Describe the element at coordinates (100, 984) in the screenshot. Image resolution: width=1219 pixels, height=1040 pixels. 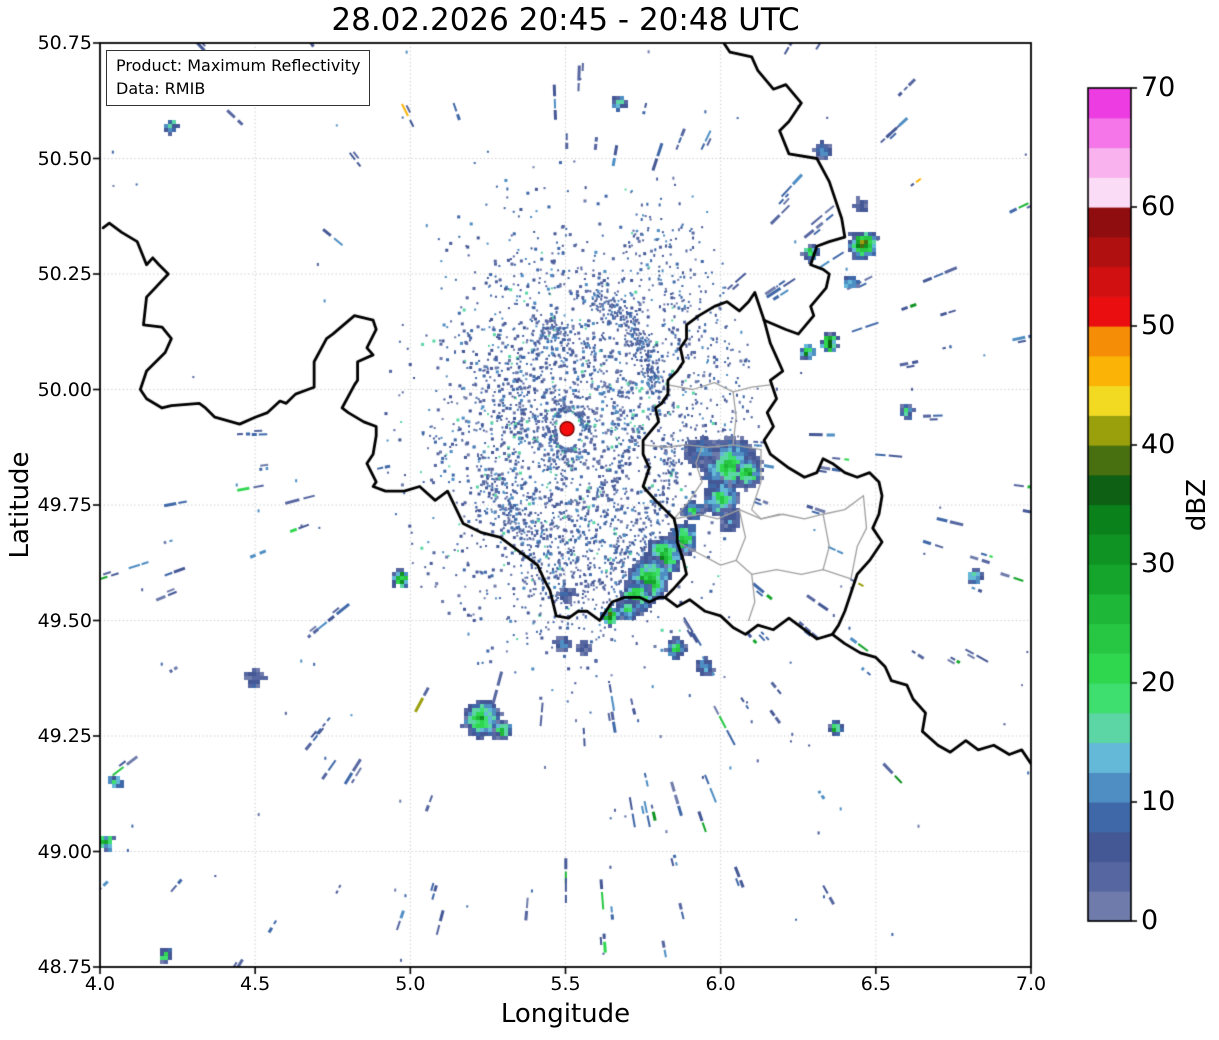
I see `x-tick-label: 4.0` at that location.